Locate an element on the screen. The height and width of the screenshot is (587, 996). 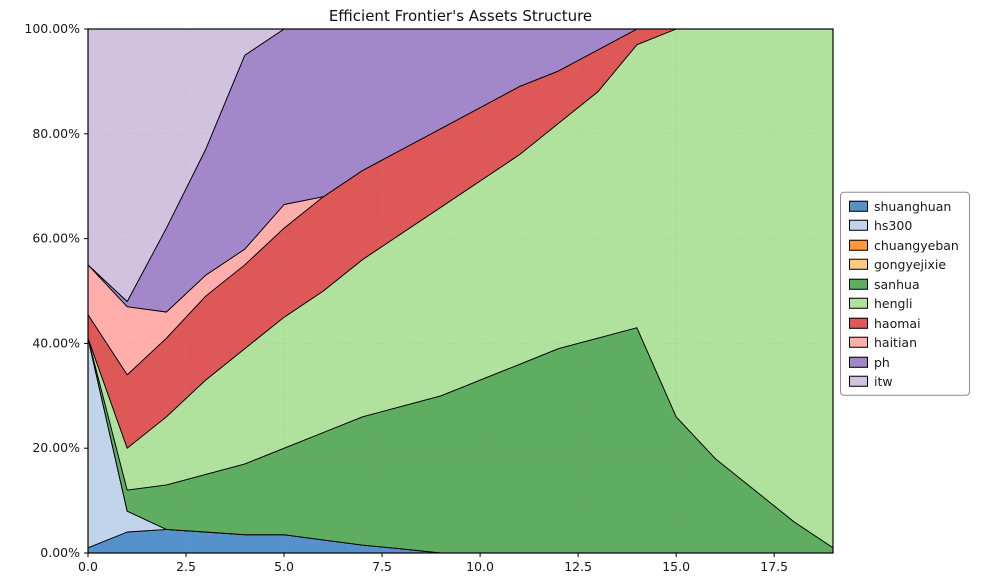
x-tick-label: 7.5 is located at coordinates (382, 566).